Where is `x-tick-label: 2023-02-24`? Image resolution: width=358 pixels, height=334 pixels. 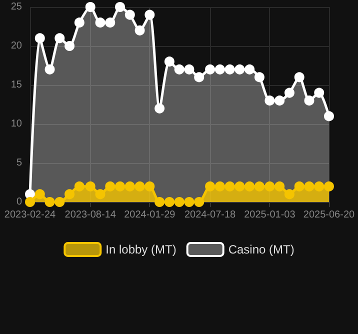
x-tick-label: 2023-02-24 is located at coordinates (30, 215).